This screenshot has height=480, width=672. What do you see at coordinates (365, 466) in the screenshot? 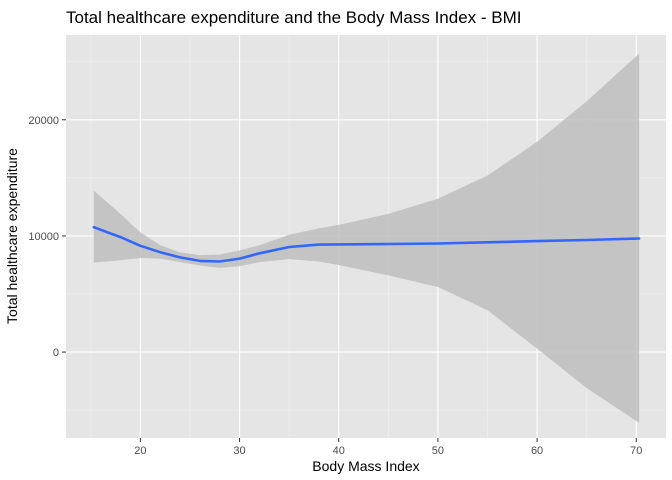
I see `x-axis-title: Body Mass Index` at bounding box center [365, 466].